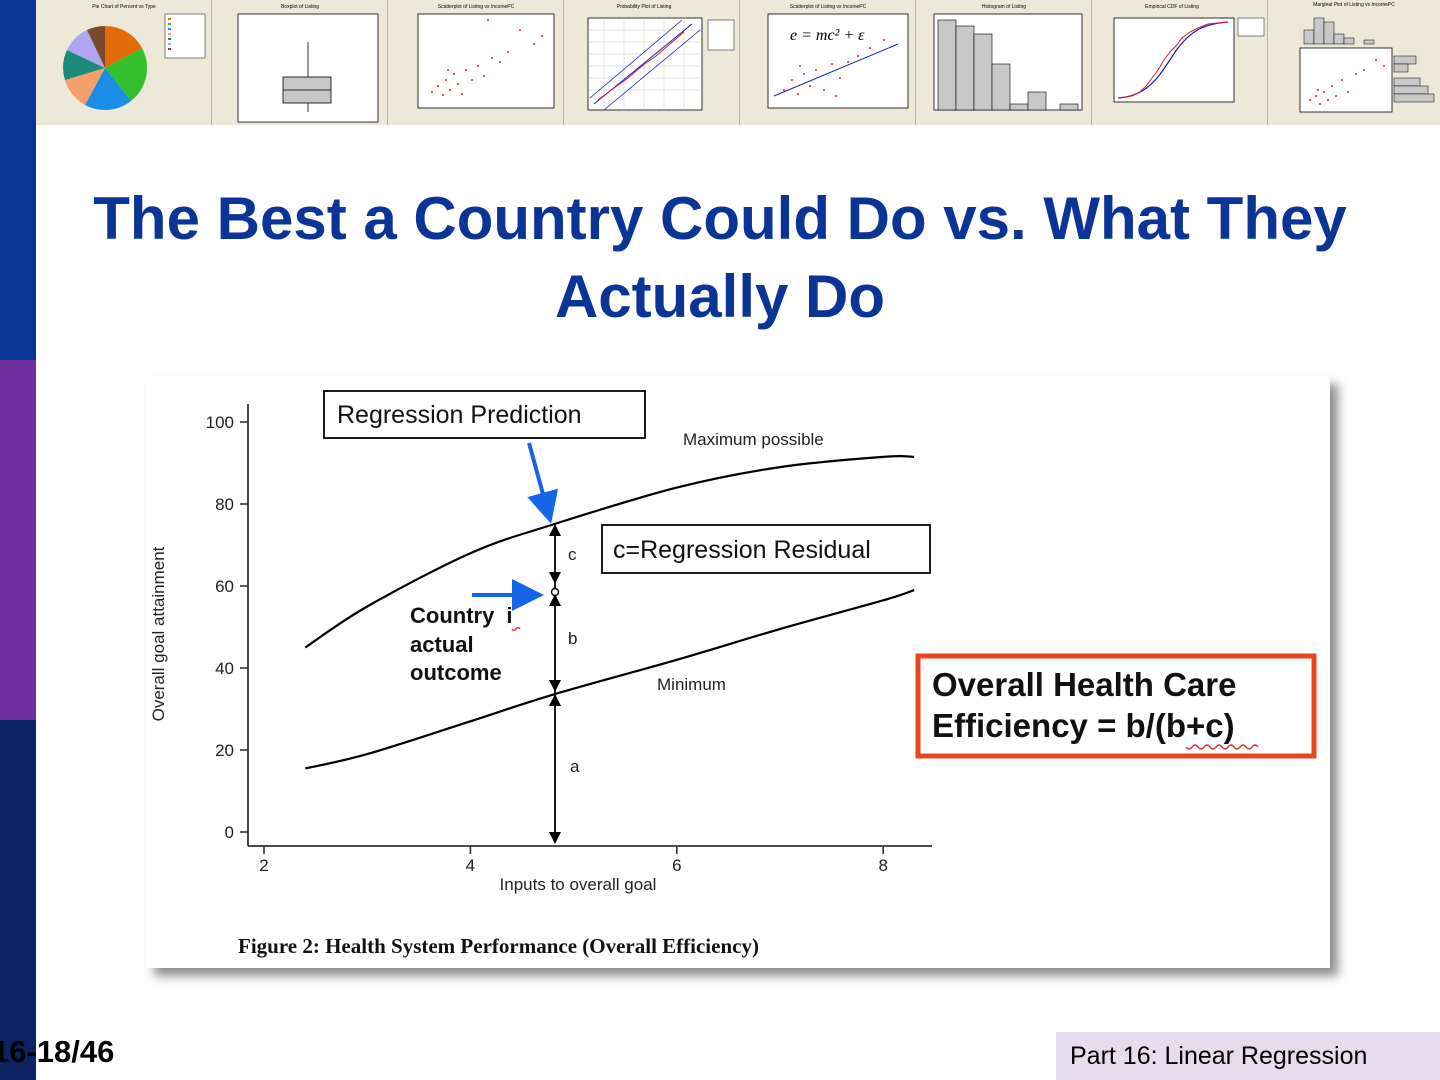  Describe the element at coordinates (300, 7) in the screenshot. I see `thumbnail-title: Boxplot of Listing` at that location.